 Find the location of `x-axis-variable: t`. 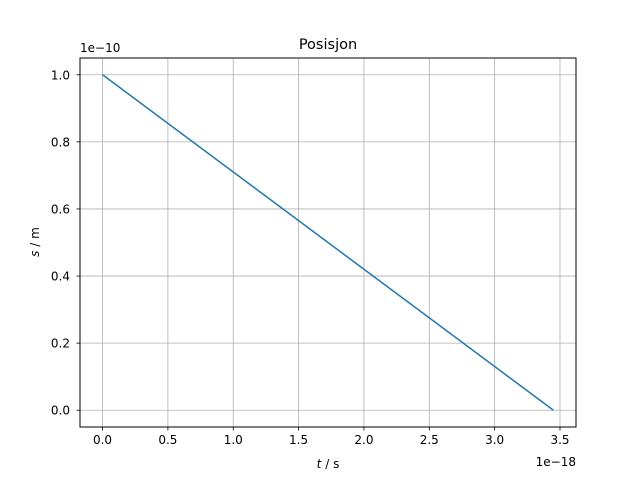

x-axis-variable: t is located at coordinates (320, 464).